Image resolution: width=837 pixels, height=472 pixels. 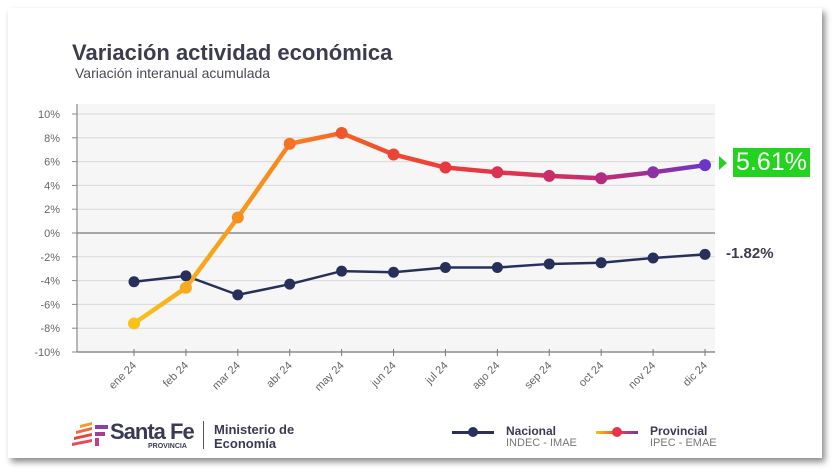 What do you see at coordinates (679, 431) in the screenshot?
I see `legend-name-provincial: Provincial` at bounding box center [679, 431].